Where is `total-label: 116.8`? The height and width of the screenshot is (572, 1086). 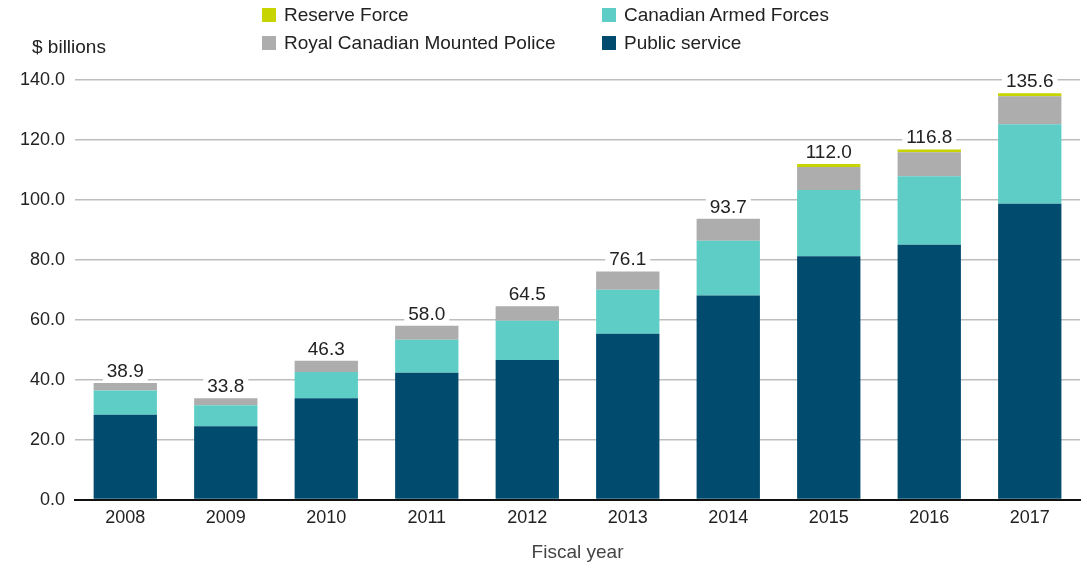 total-label: 116.8 is located at coordinates (929, 137).